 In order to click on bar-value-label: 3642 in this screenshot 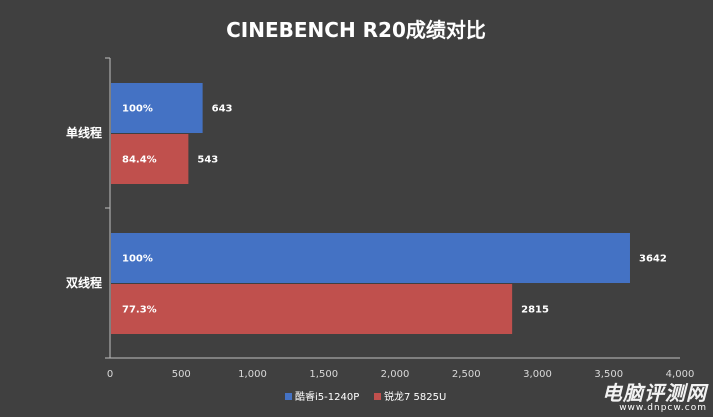, I will do `click(653, 259)`.